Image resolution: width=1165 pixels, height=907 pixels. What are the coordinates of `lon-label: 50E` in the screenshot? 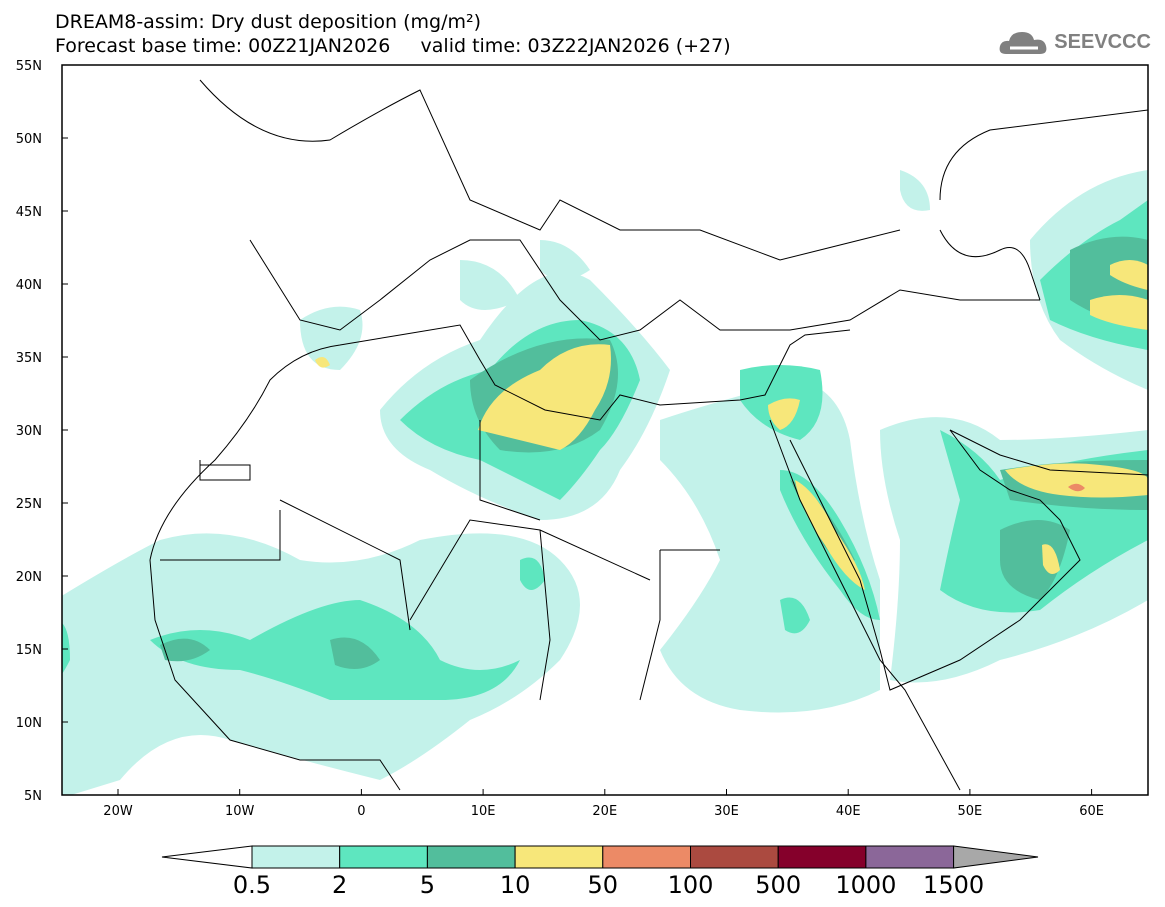 It's located at (970, 811).